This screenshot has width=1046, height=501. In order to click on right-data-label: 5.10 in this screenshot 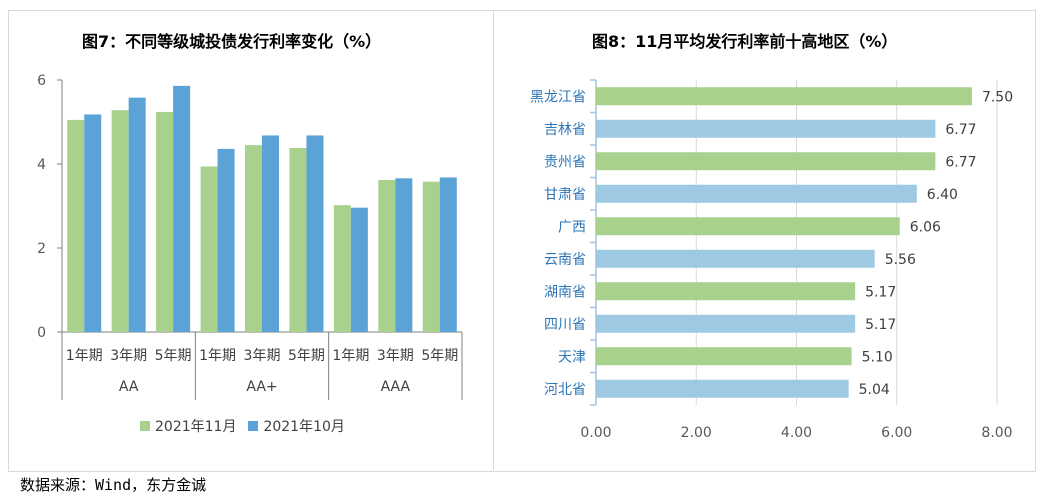, I will do `click(877, 357)`.